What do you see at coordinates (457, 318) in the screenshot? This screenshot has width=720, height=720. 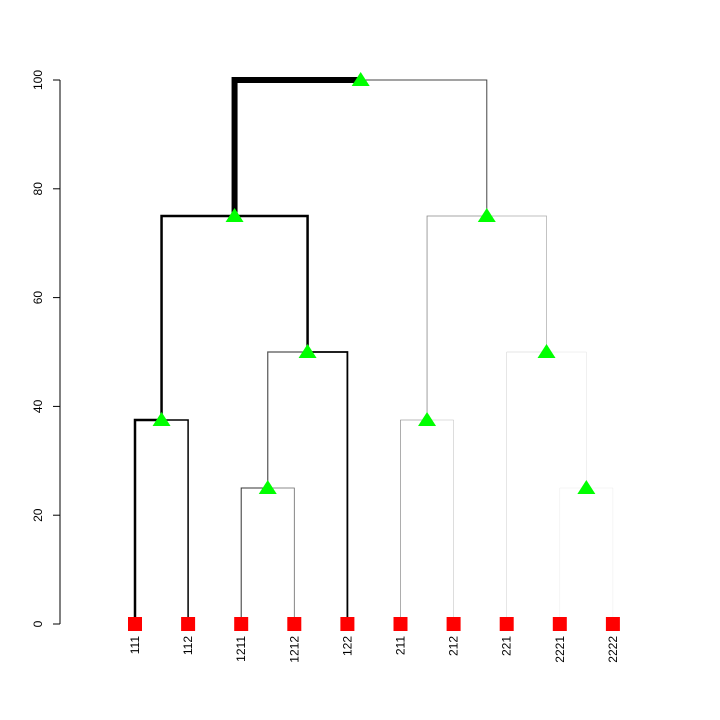 I see `edge-n21` at bounding box center [457, 318].